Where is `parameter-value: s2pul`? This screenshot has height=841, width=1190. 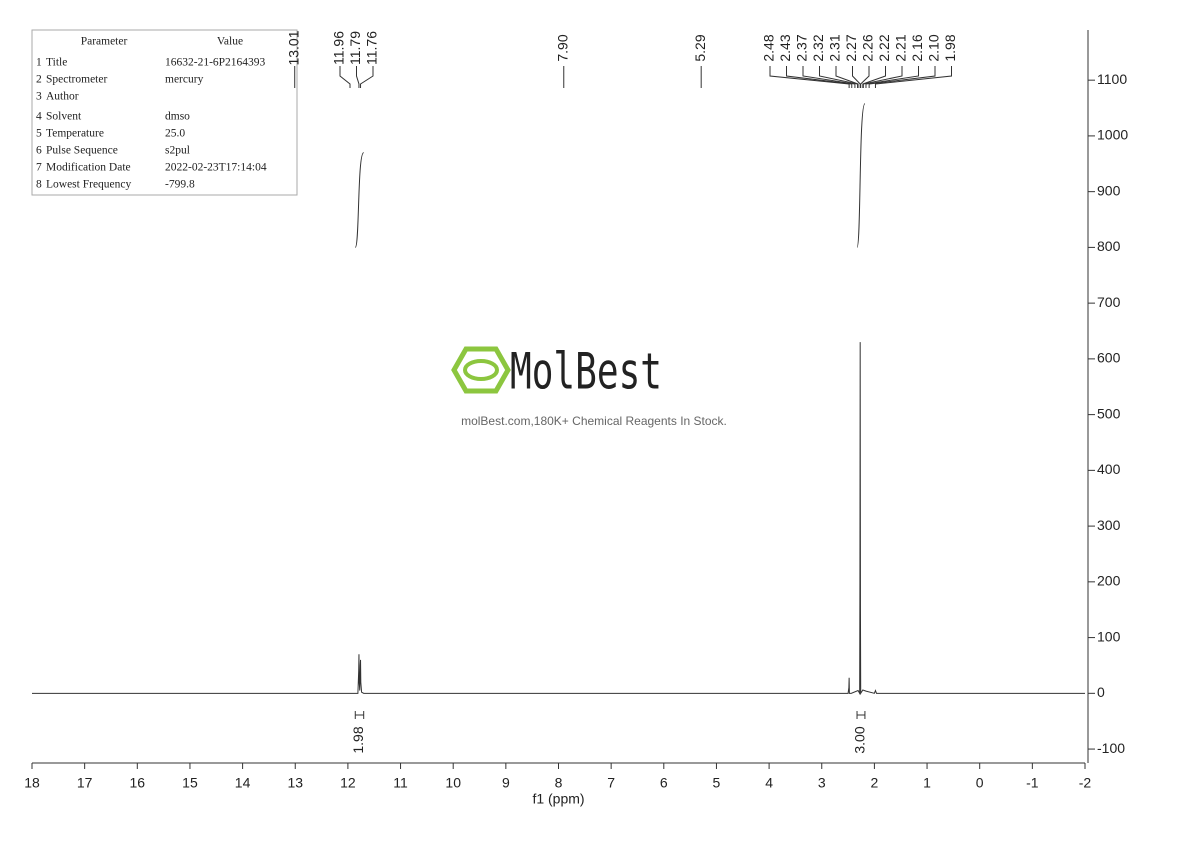 parameter-value: s2pul is located at coordinates (177, 151).